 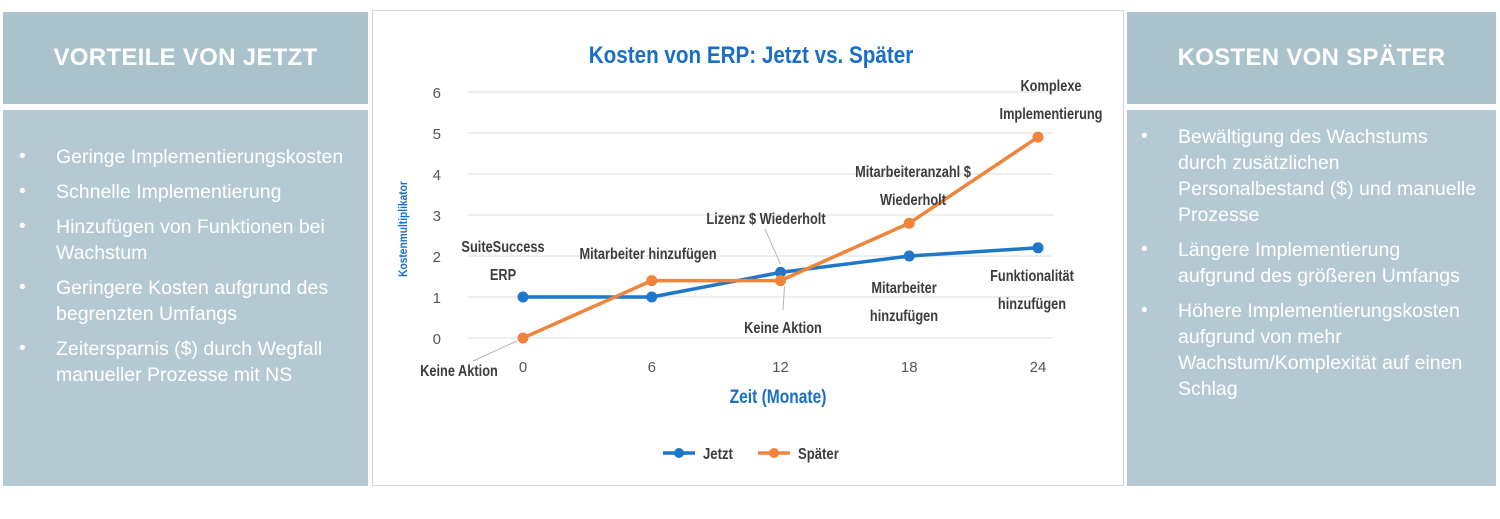 I want to click on x-tick-label: 6, so click(x=652, y=367).